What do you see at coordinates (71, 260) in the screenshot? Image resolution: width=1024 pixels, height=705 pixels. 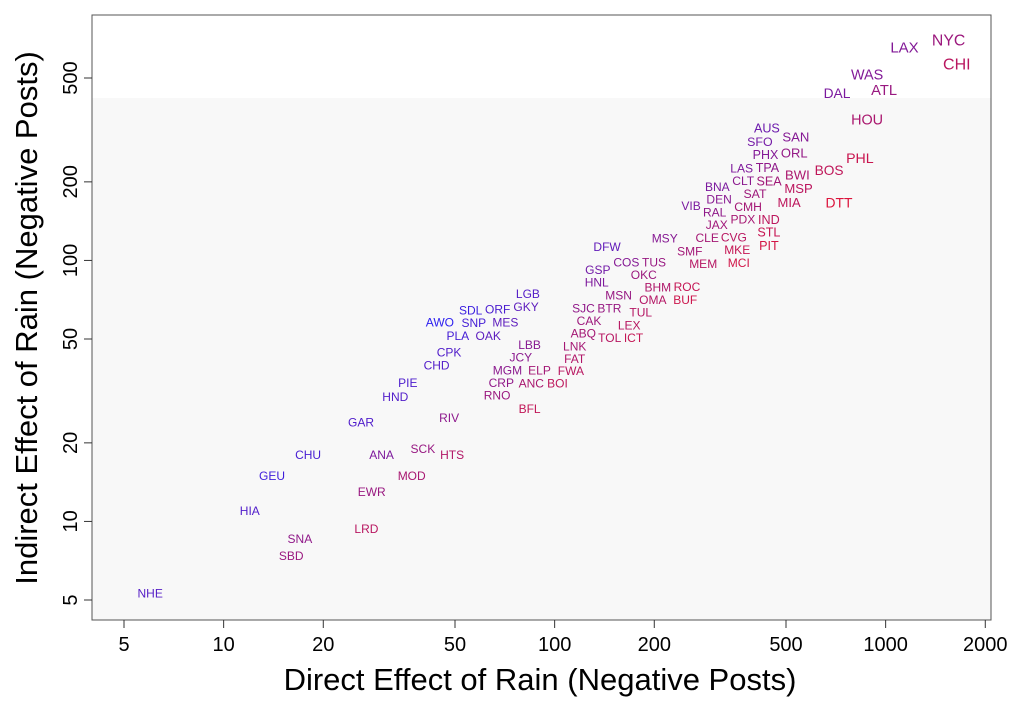 I see `y-tick-label: 100` at bounding box center [71, 260].